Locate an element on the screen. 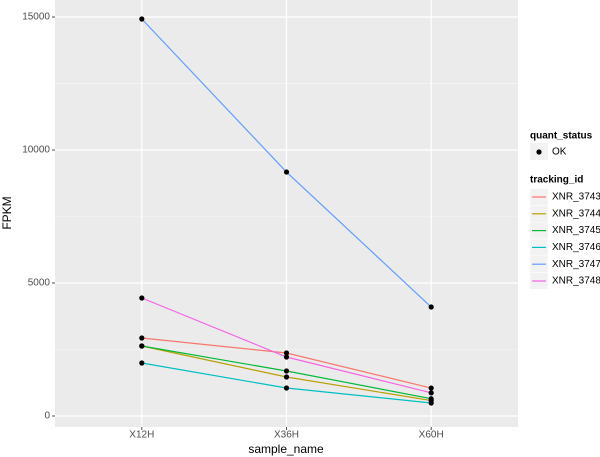 This screenshot has height=457, width=600. legend-label: XNR_3744 is located at coordinates (576, 213).